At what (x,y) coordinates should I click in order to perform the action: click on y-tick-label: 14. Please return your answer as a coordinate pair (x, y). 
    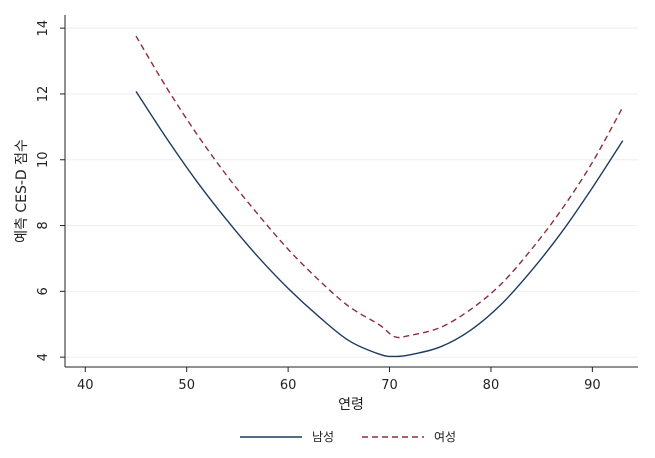
    Looking at the image, I should click on (43, 28).